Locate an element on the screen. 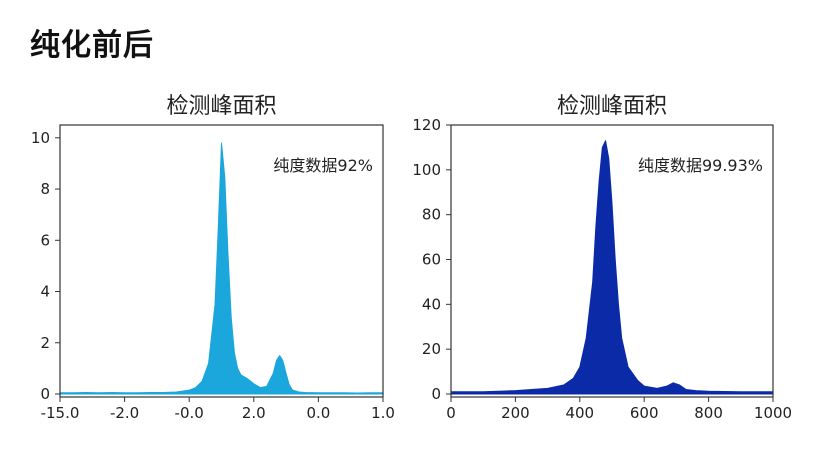 Image resolution: width=830 pixels, height=467 pixels. left-y-tick-label: 4 is located at coordinates (45, 292).